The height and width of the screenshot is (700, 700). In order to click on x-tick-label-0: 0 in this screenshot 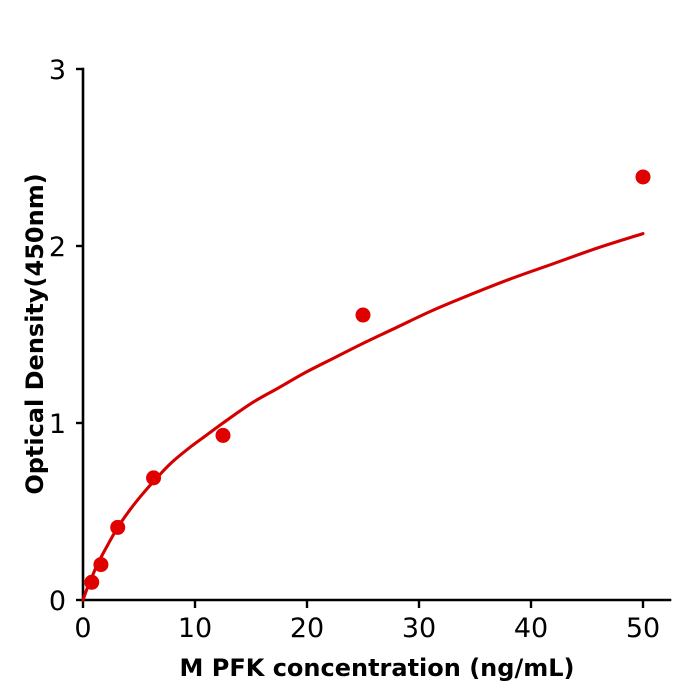, I will do `click(82, 628)`.